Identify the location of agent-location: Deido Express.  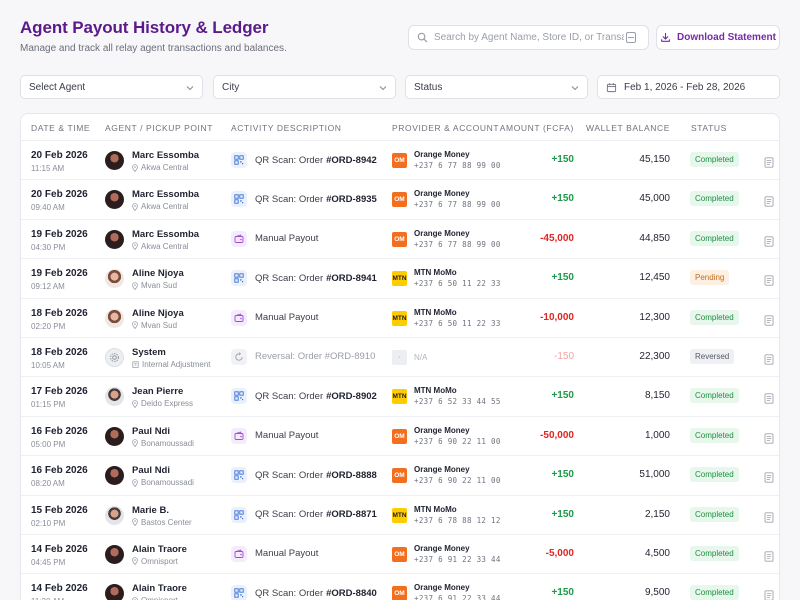
(162, 403).